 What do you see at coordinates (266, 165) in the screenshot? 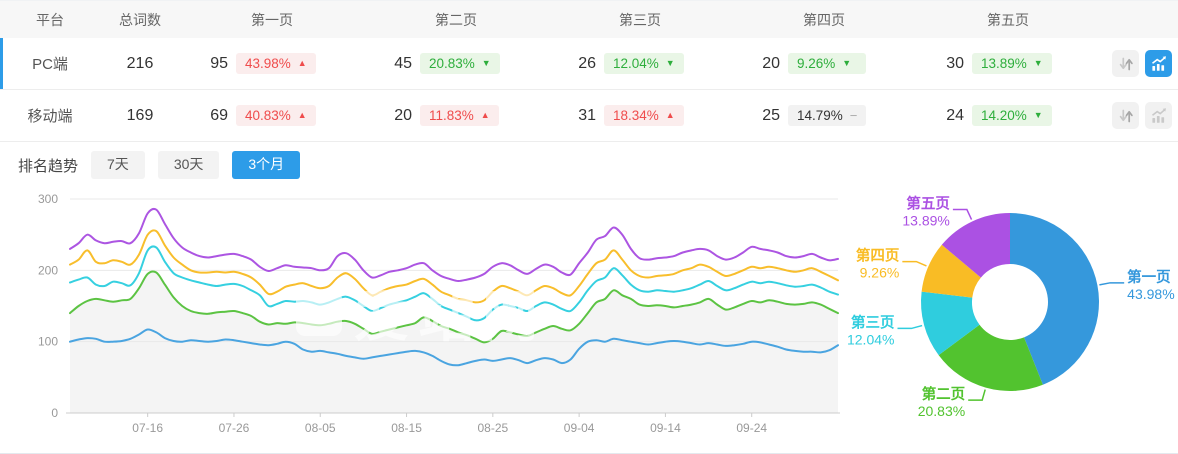
I see `range-tab-3个月: 3个月` at bounding box center [266, 165].